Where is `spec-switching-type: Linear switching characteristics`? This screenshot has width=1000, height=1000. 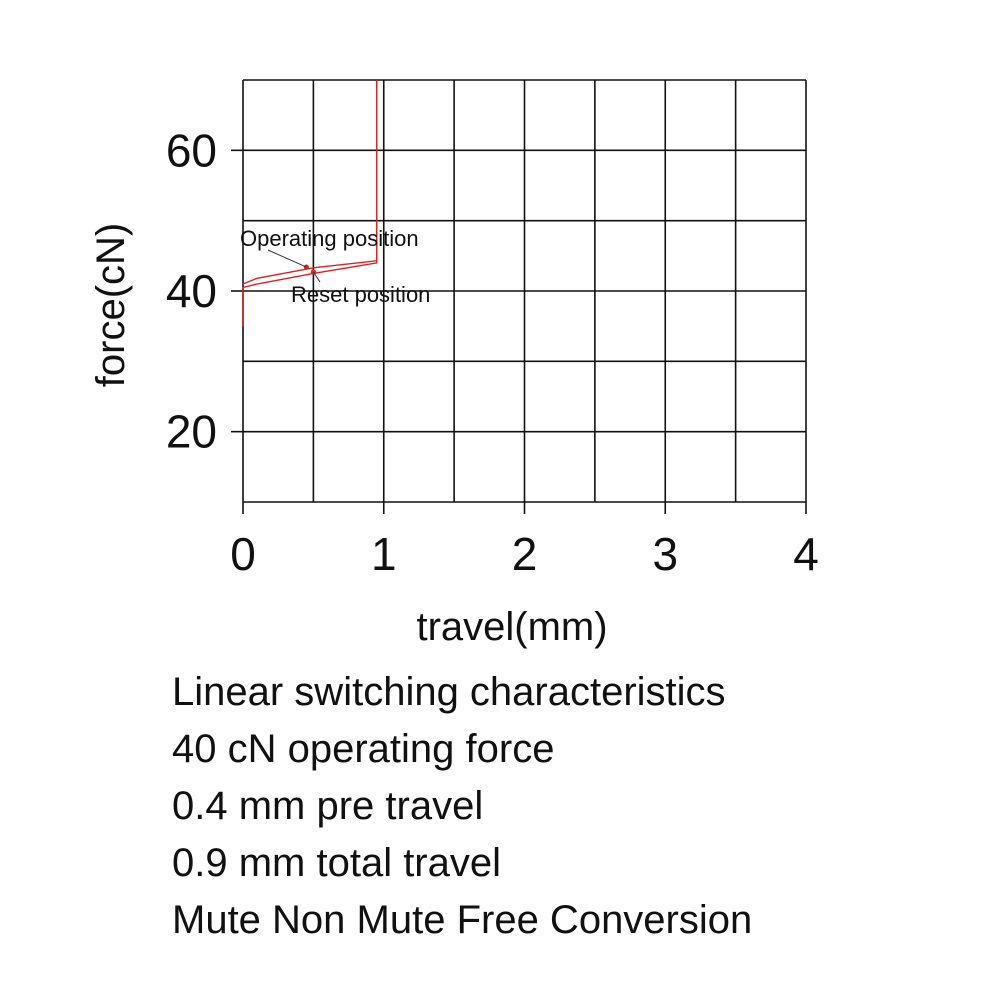 spec-switching-type: Linear switching characteristics is located at coordinates (449, 692).